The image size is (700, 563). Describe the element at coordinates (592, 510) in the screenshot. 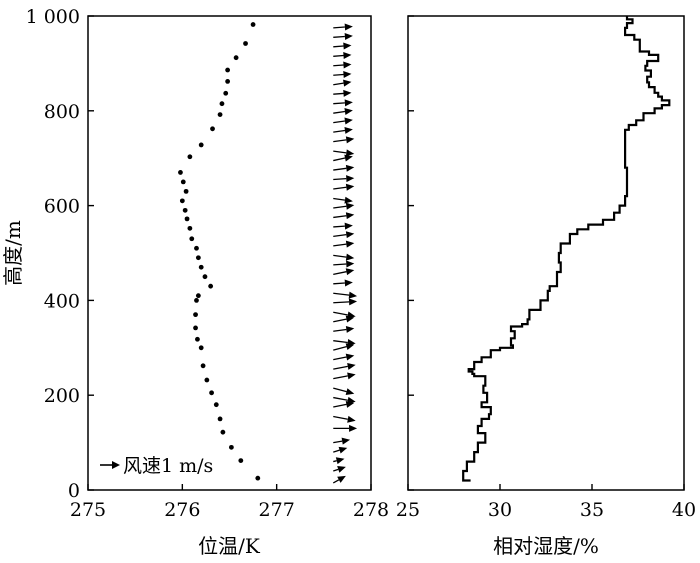

I see `x-tick-label: 35` at that location.